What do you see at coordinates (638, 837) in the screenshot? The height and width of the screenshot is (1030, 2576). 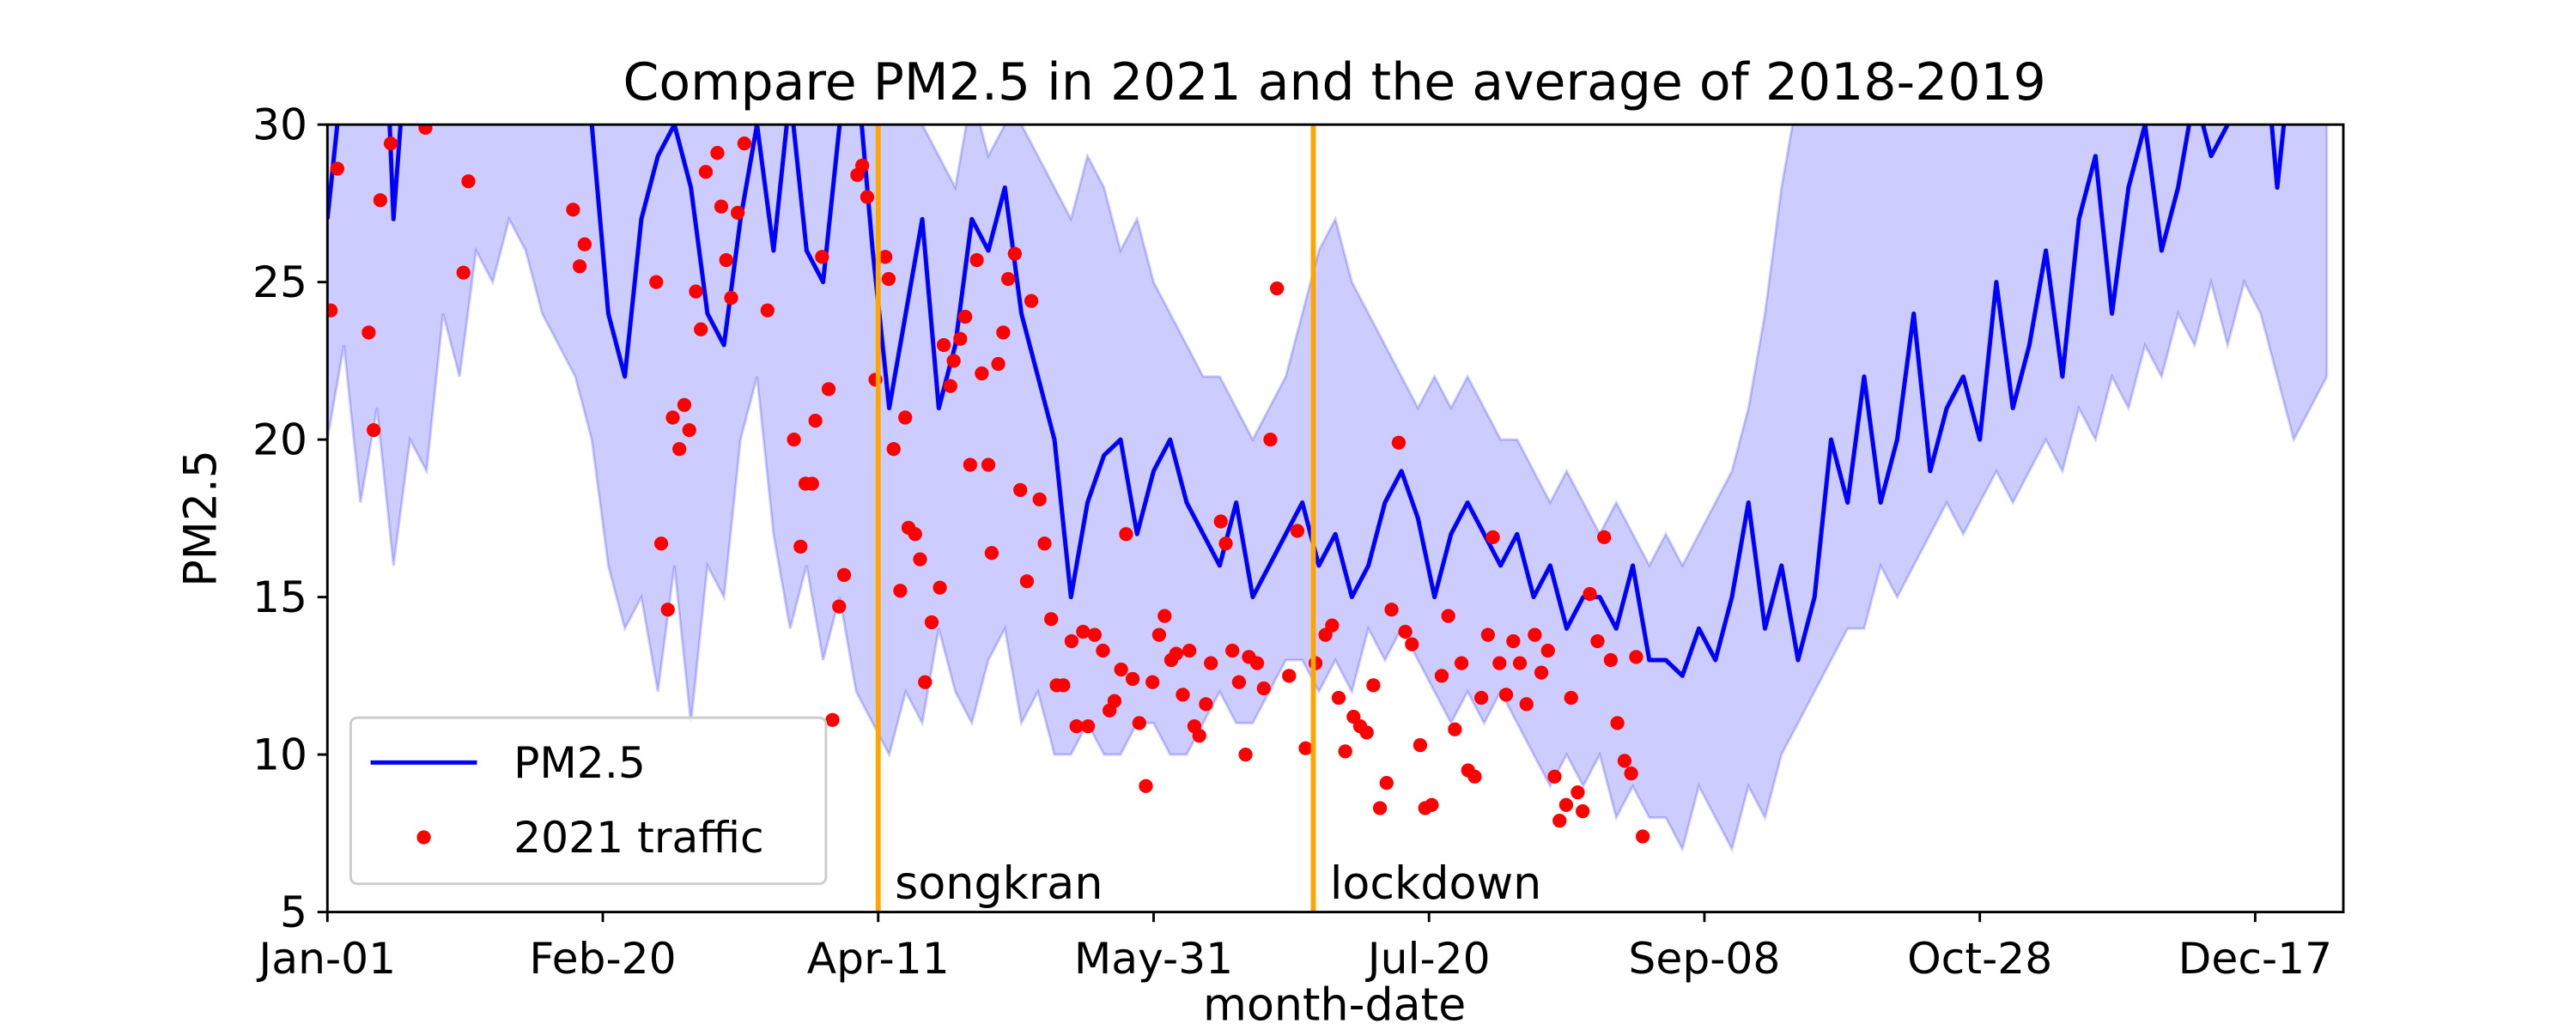 I see `legend-label: 2021 traffic` at bounding box center [638, 837].